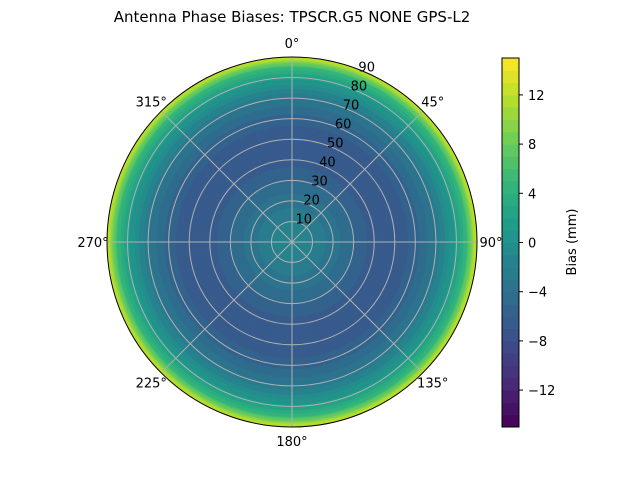 This screenshot has width=640, height=484. Describe the element at coordinates (304, 219) in the screenshot. I see `radial-tick-label: 10` at that location.